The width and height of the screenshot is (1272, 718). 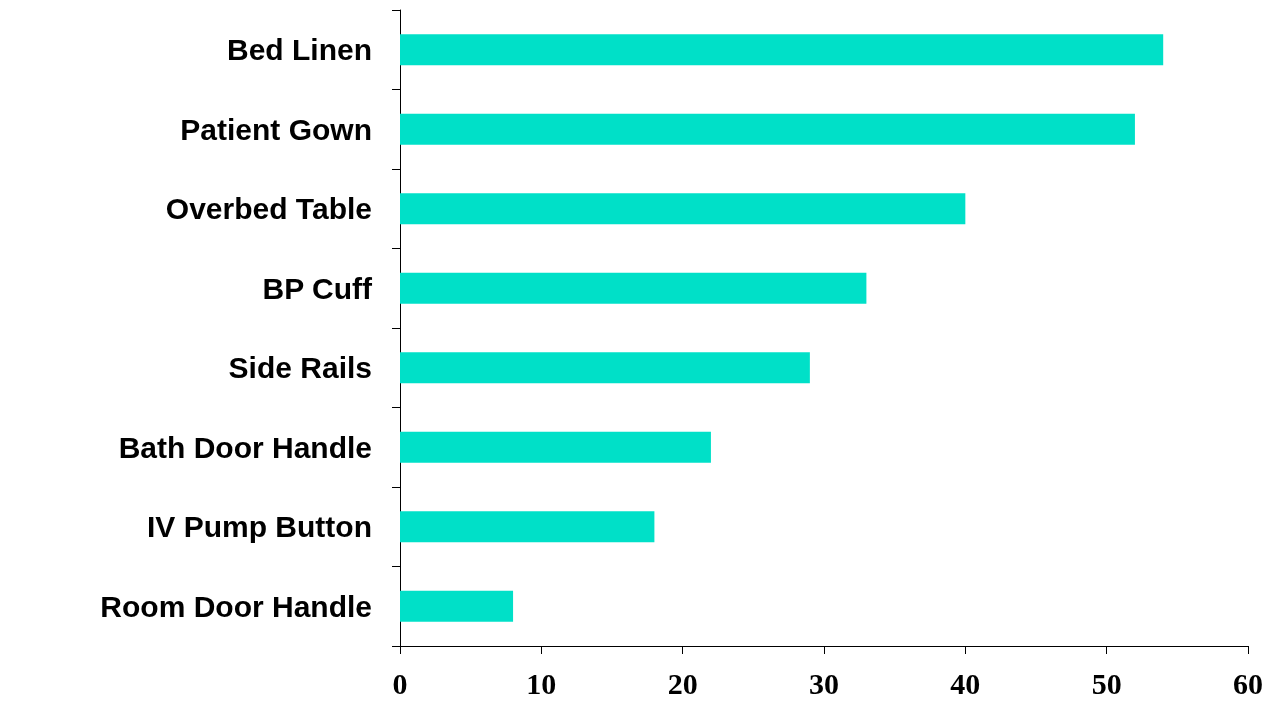 I want to click on x-tick-label: 60, so click(x=1248, y=683).